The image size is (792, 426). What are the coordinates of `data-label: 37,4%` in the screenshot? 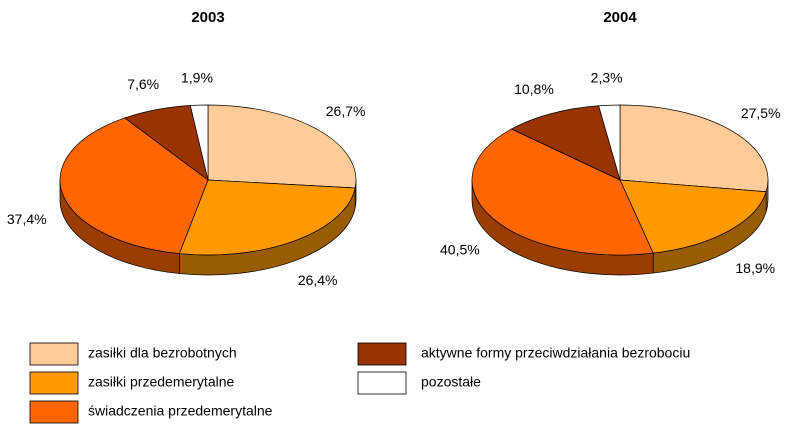 It's located at (27, 219).